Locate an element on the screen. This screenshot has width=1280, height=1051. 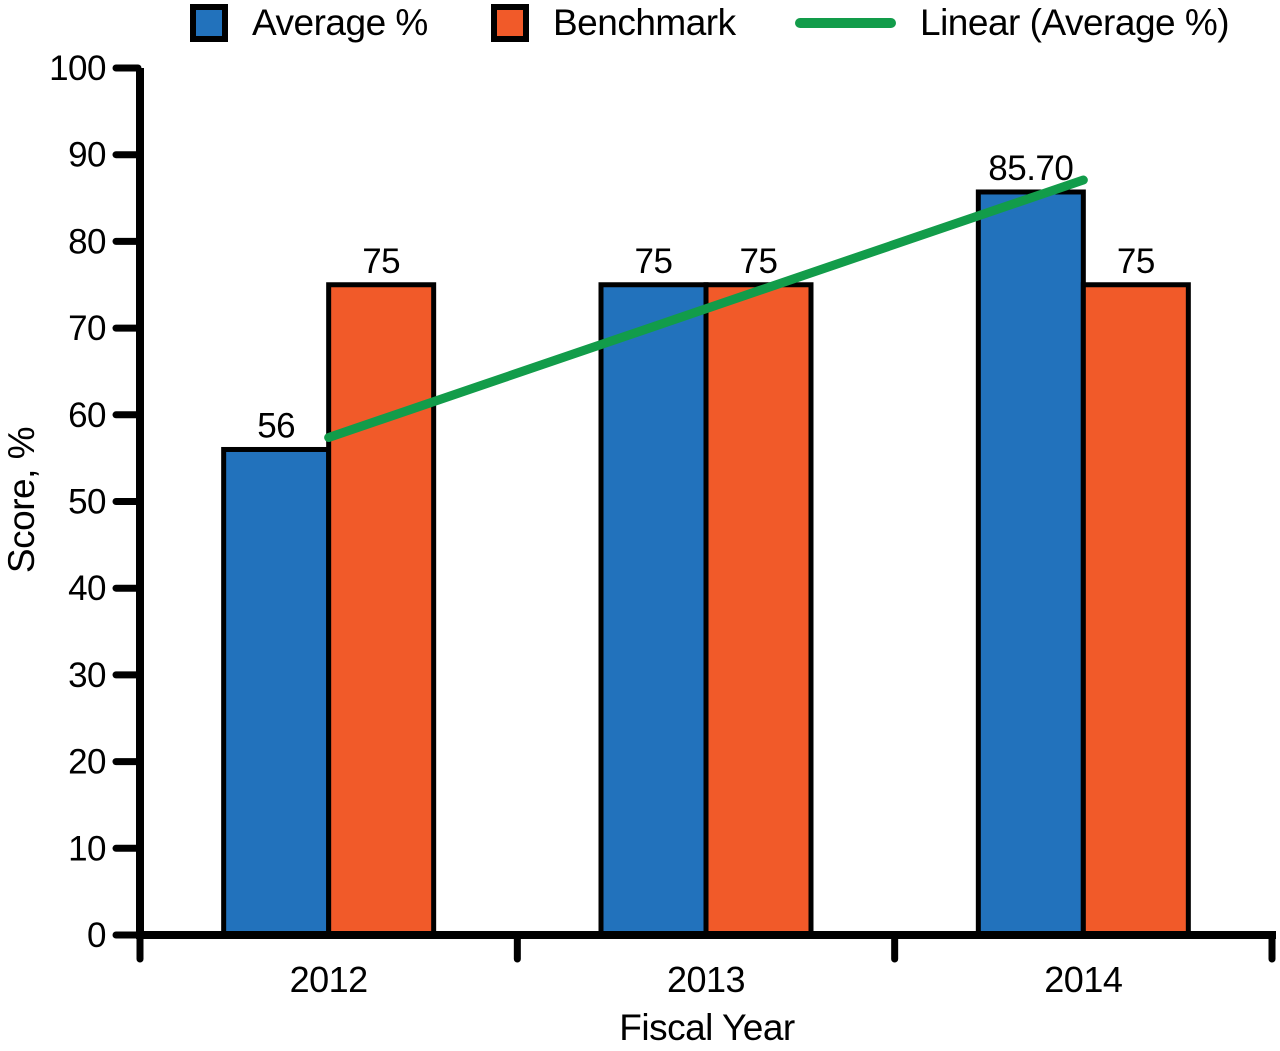
legend-swatch-average-icon is located at coordinates (209, 23).